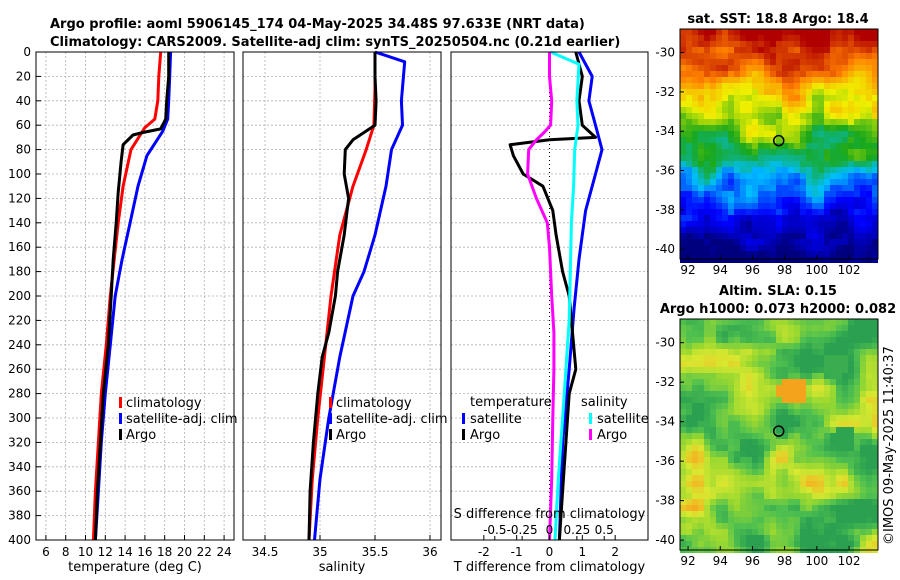 The image size is (900, 580). I want to click on s-tick-label: 0, so click(550, 530).